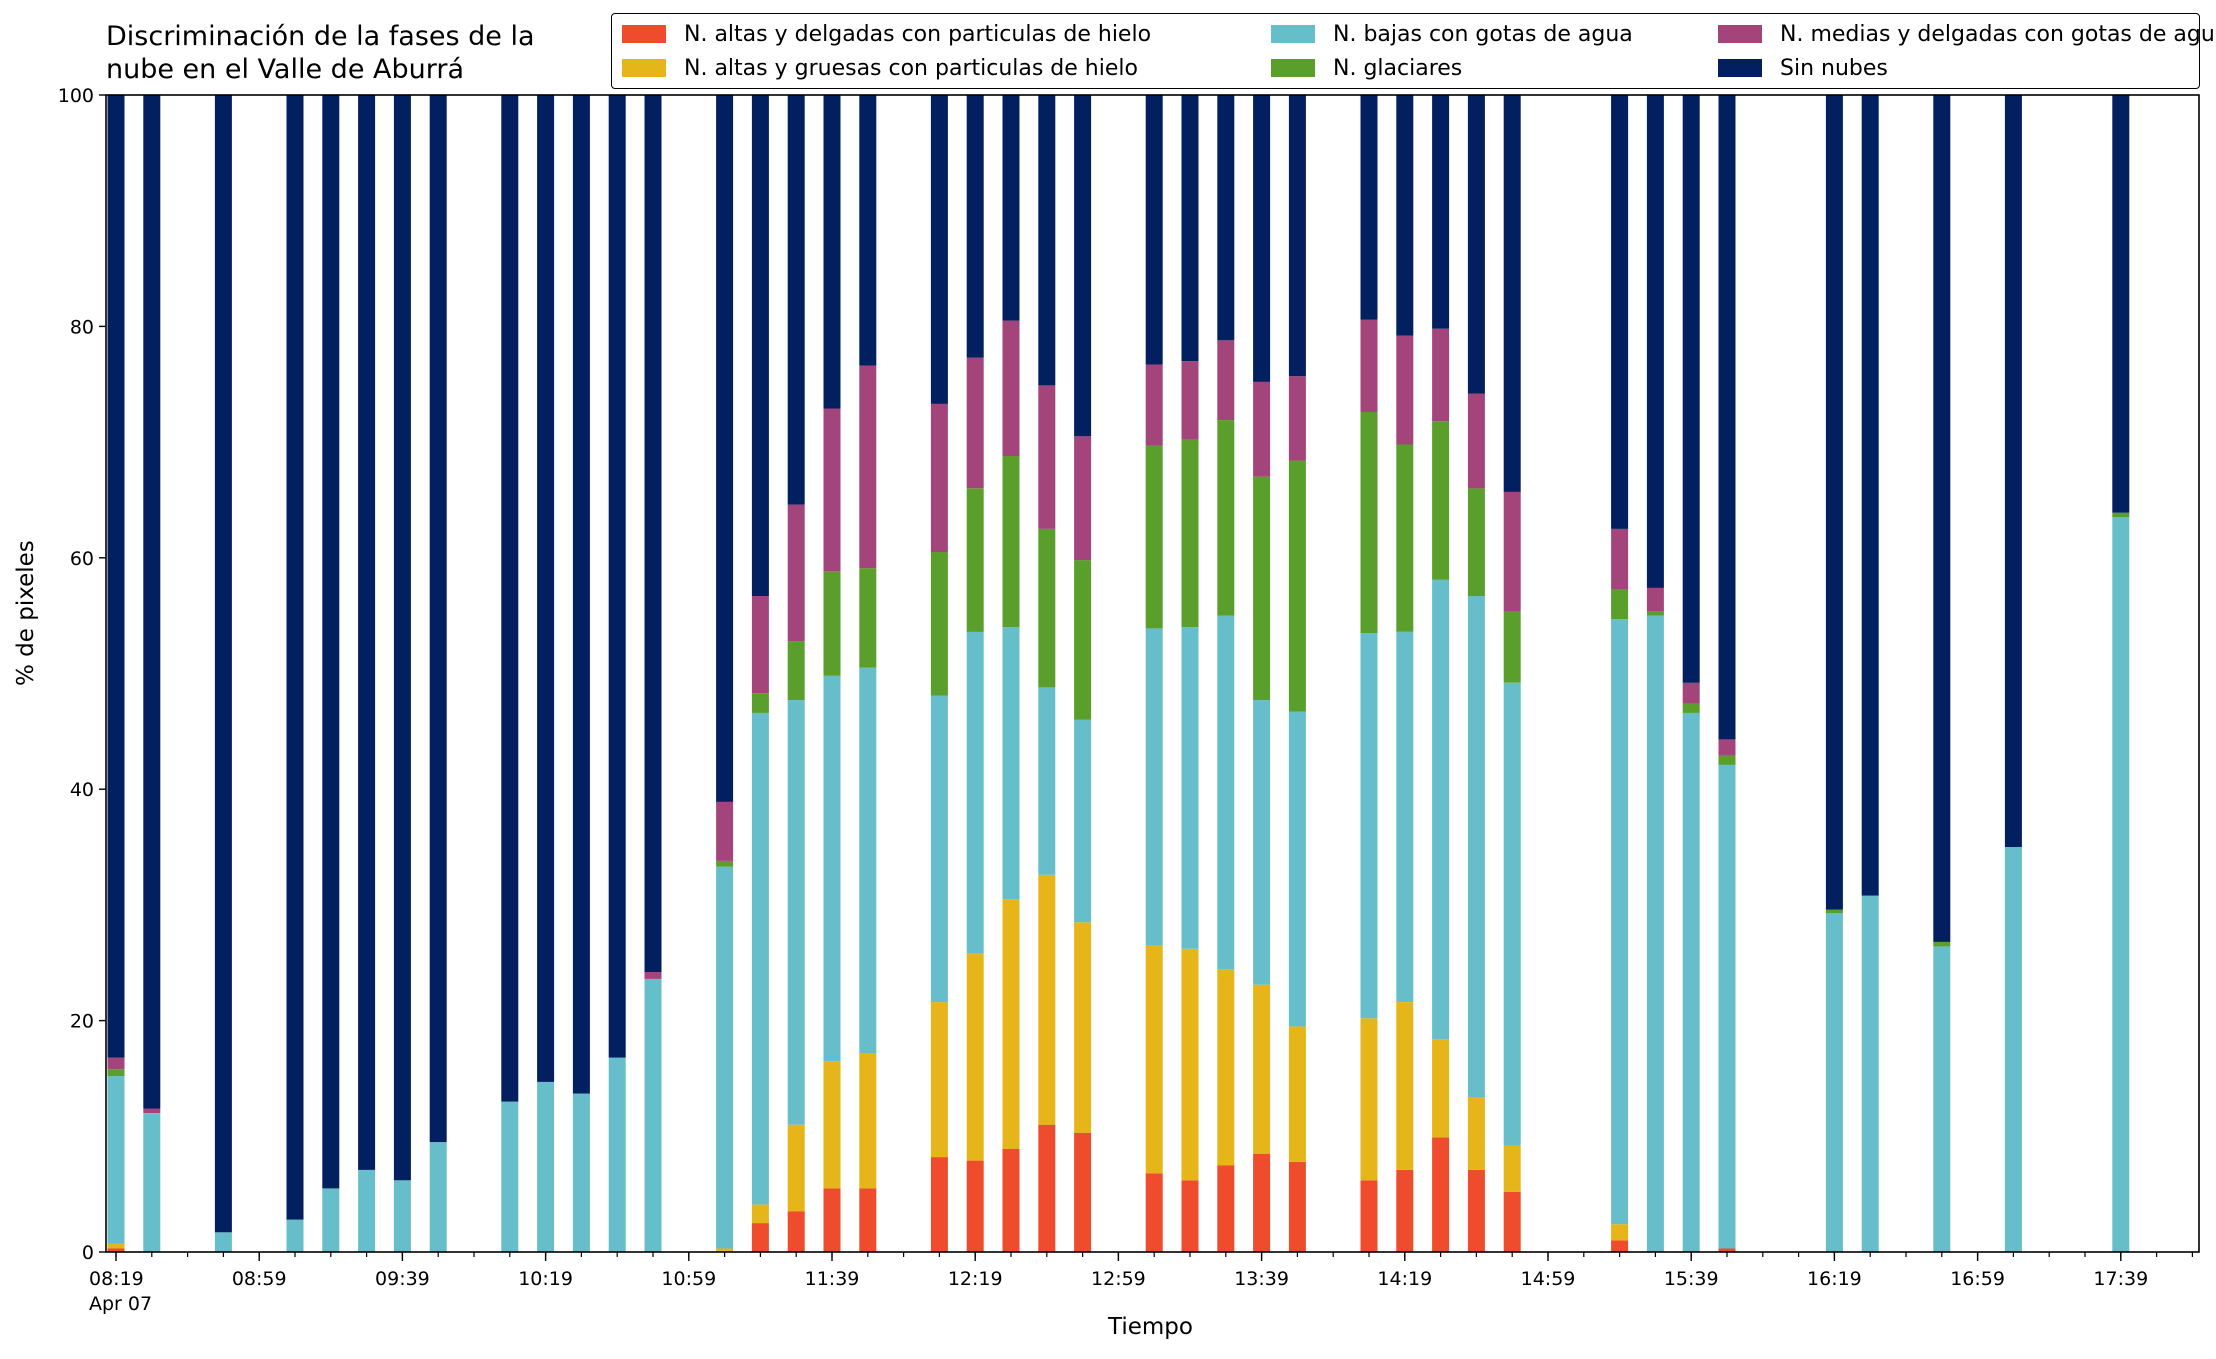 This screenshot has width=2216, height=1359. Describe the element at coordinates (975, 1279) in the screenshot. I see `x-tick-label: 12:19` at that location.